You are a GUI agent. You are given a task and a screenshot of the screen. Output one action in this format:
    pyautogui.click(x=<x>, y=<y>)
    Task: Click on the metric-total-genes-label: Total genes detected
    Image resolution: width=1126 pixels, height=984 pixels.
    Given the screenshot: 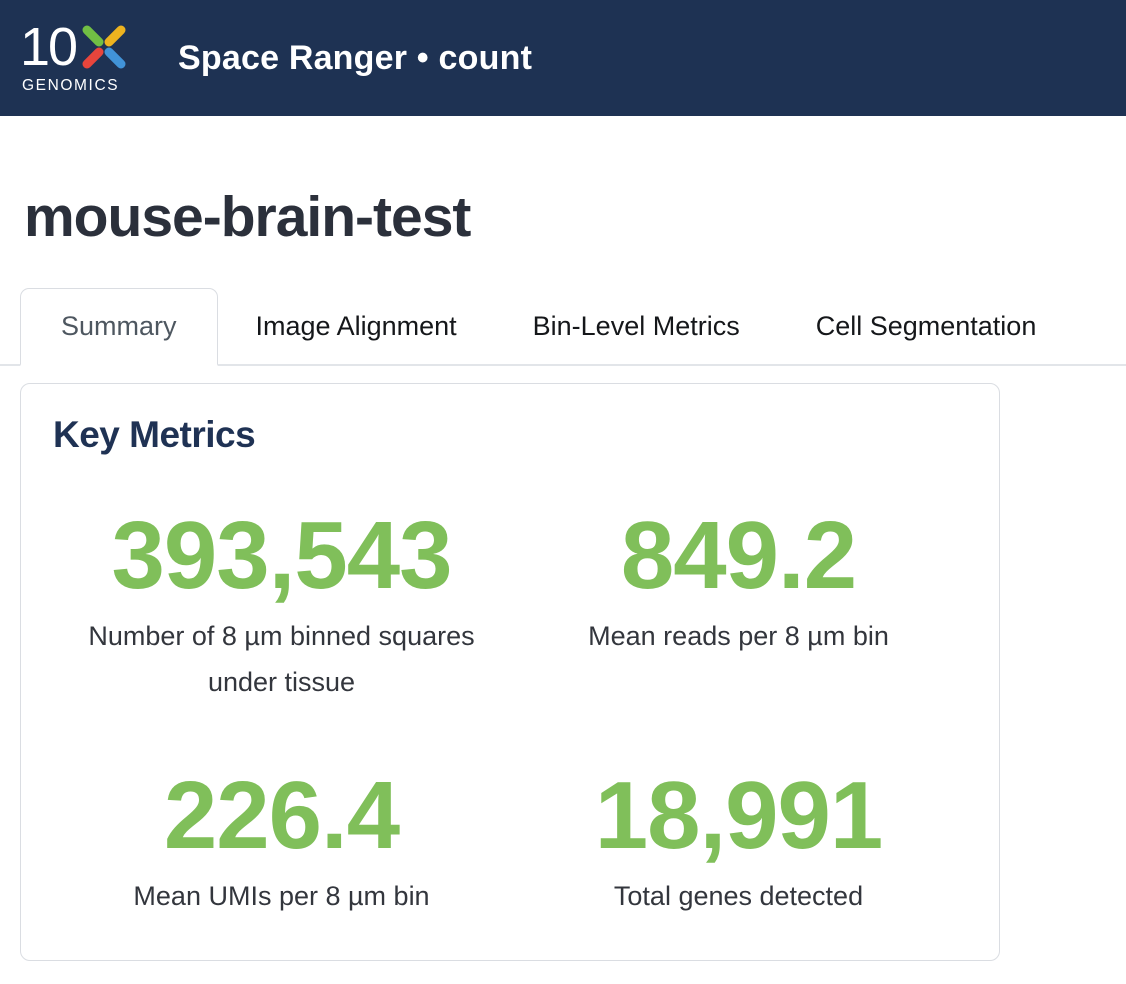 What is the action you would take?
    pyautogui.click(x=738, y=895)
    